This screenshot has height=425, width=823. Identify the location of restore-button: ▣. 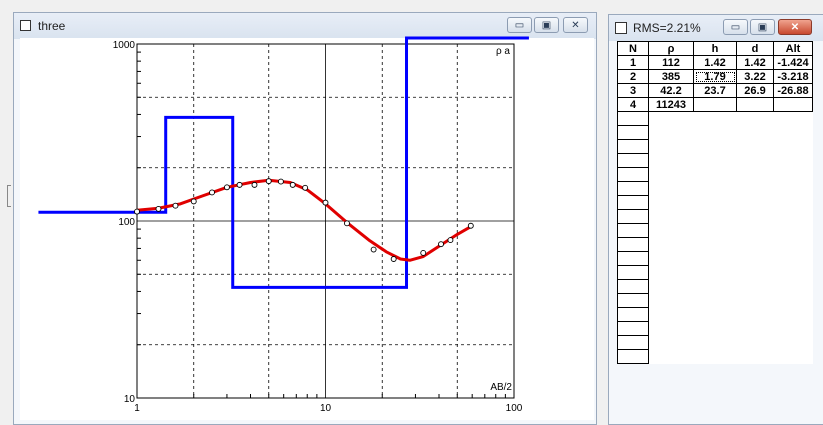
(546, 25).